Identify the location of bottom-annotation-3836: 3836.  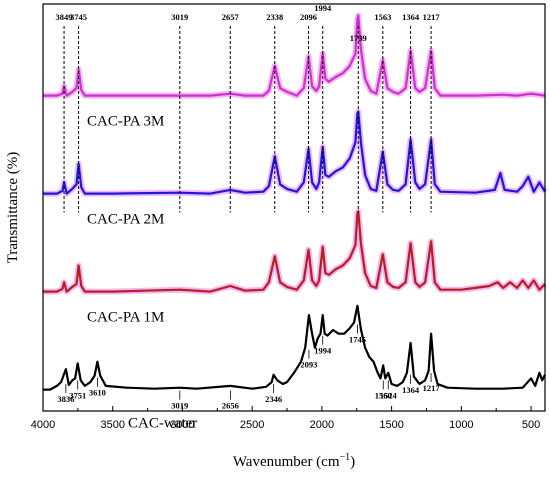
(65, 399).